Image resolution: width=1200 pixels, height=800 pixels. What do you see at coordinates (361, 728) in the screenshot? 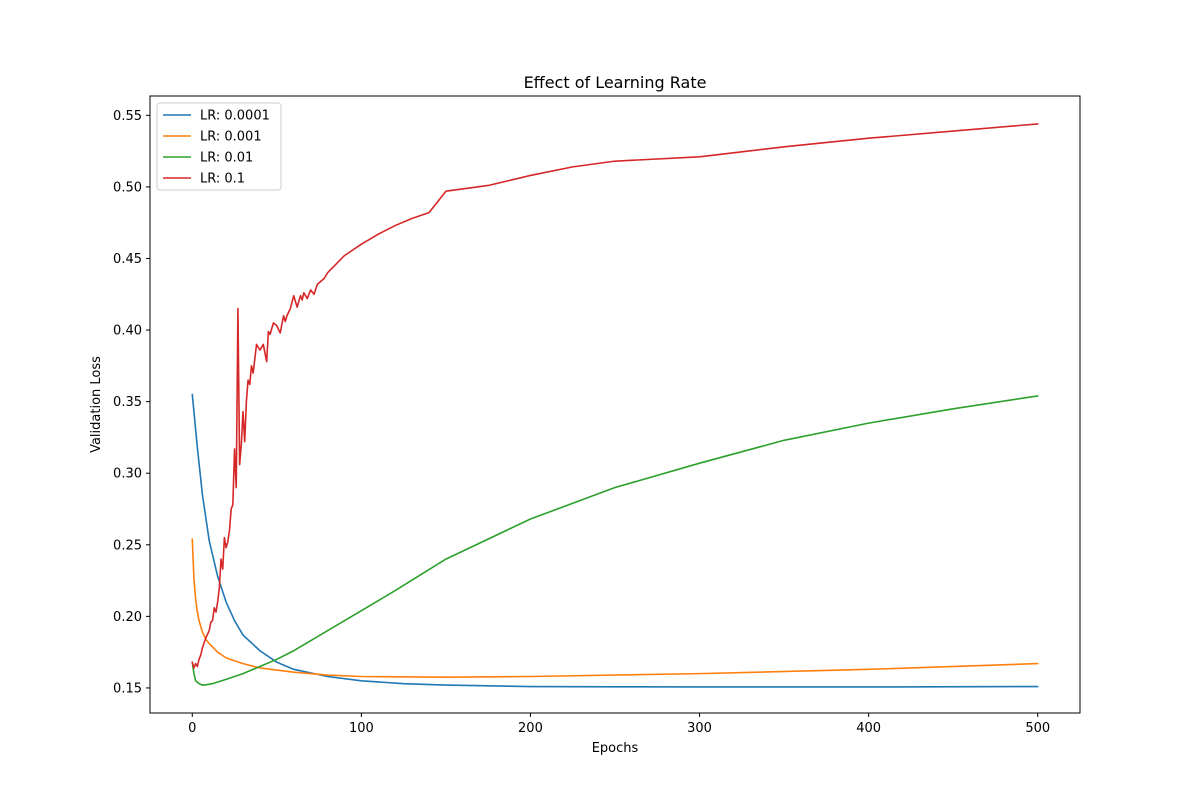
I see `x-tick-label: 100` at bounding box center [361, 728].